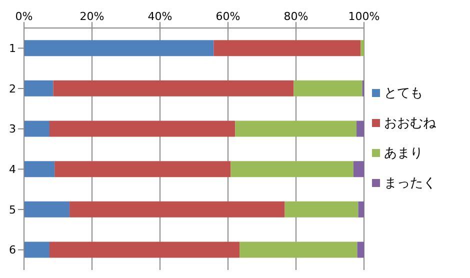 The height and width of the screenshot is (278, 470). Describe the element at coordinates (403, 153) in the screenshot. I see `legend-label: あまり` at that location.